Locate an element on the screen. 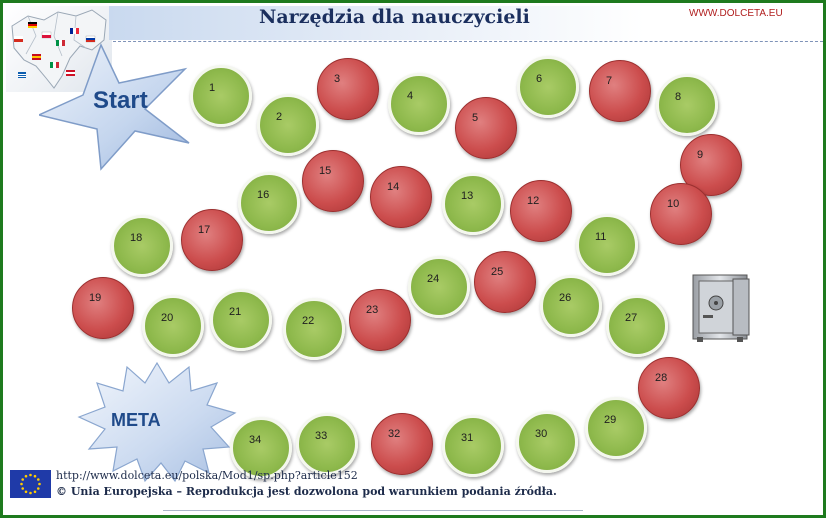 The width and height of the screenshot is (826, 518). board-field-number: 26 is located at coordinates (565, 298).